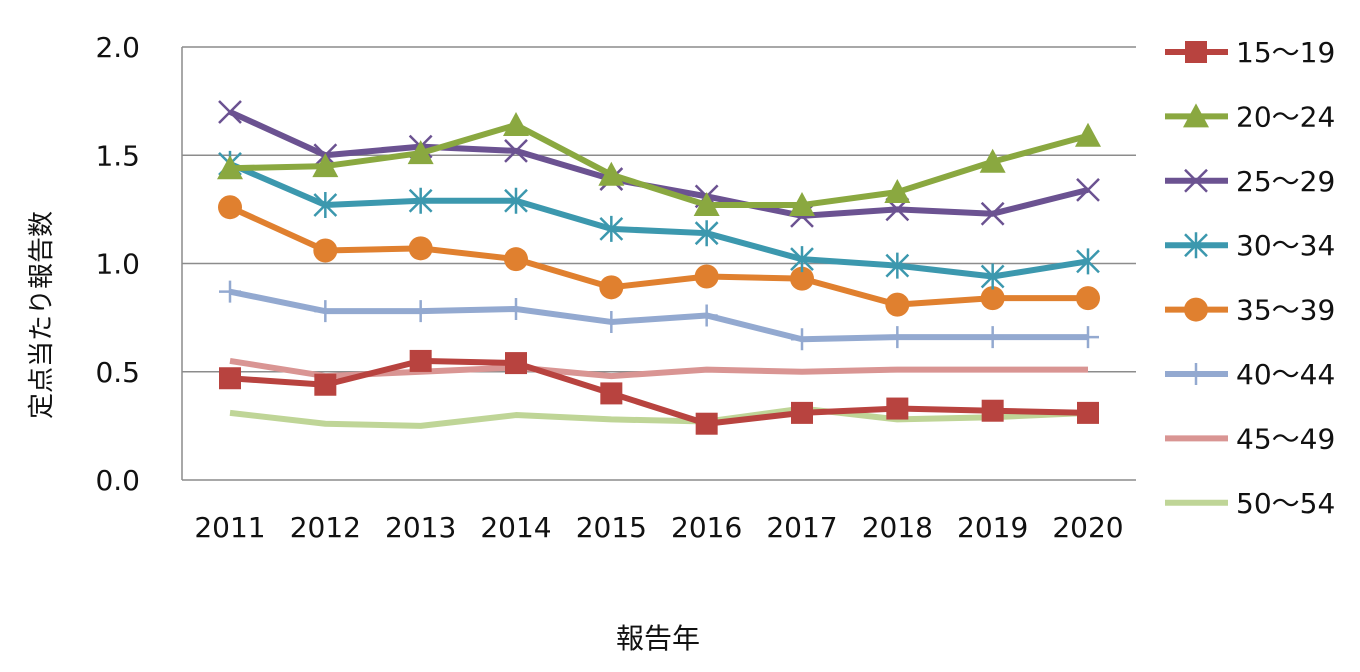 The width and height of the screenshot is (1360, 672). Describe the element at coordinates (229, 527) in the screenshot. I see `x-tick-label: 2011` at that location.